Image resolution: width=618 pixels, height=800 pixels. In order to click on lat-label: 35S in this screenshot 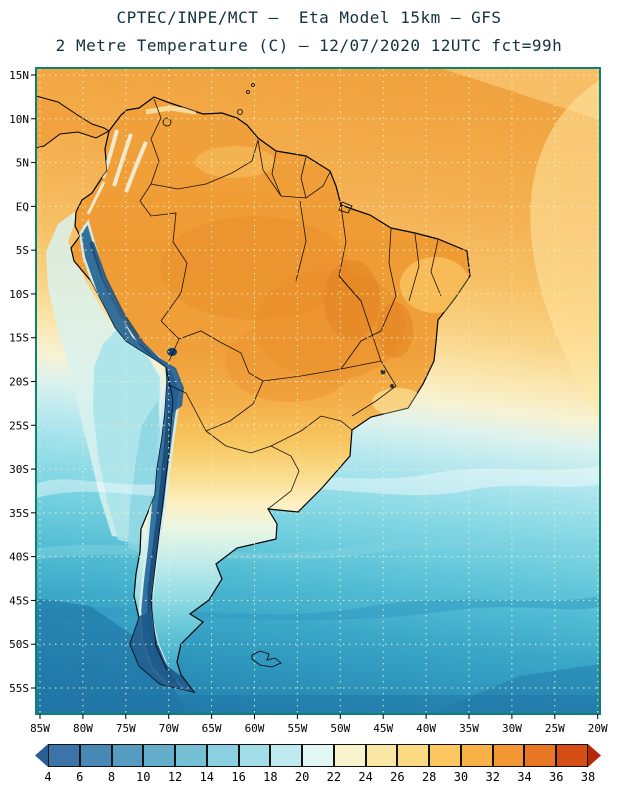, I will do `click(19, 513)`.